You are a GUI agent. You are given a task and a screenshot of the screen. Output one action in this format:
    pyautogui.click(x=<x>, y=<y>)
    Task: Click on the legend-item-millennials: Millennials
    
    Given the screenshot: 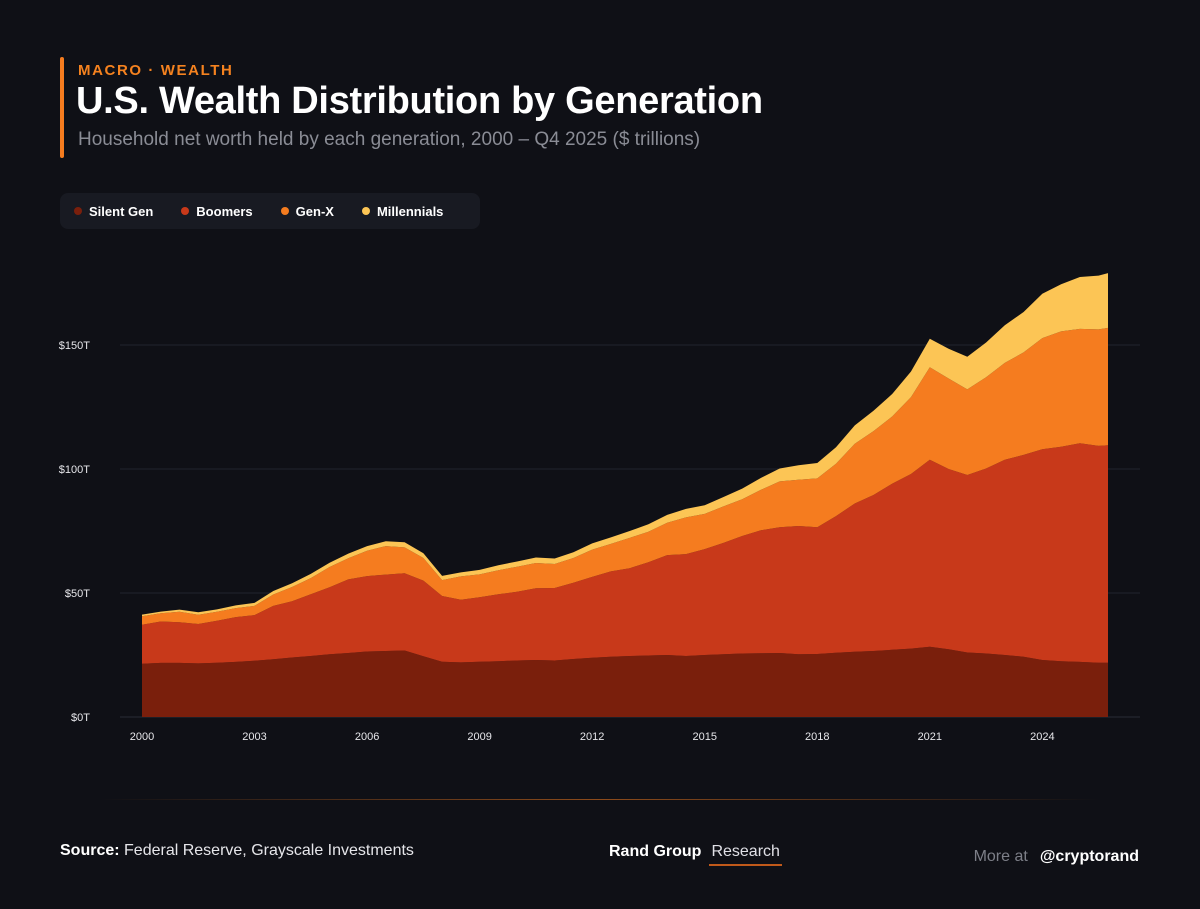 What is the action you would take?
    pyautogui.click(x=402, y=211)
    